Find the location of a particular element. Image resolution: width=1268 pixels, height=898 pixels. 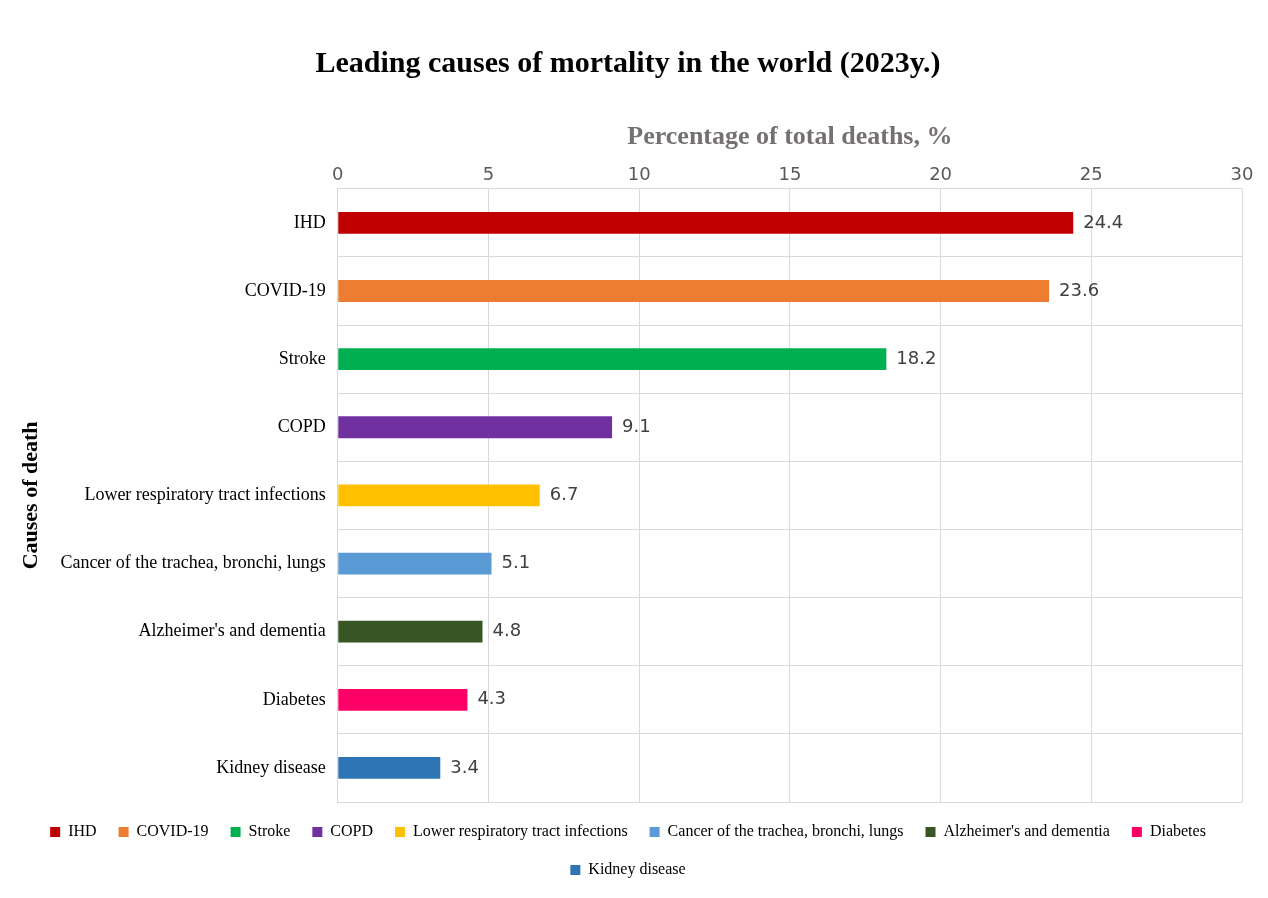

y-tick-label: COPD is located at coordinates (301, 426).